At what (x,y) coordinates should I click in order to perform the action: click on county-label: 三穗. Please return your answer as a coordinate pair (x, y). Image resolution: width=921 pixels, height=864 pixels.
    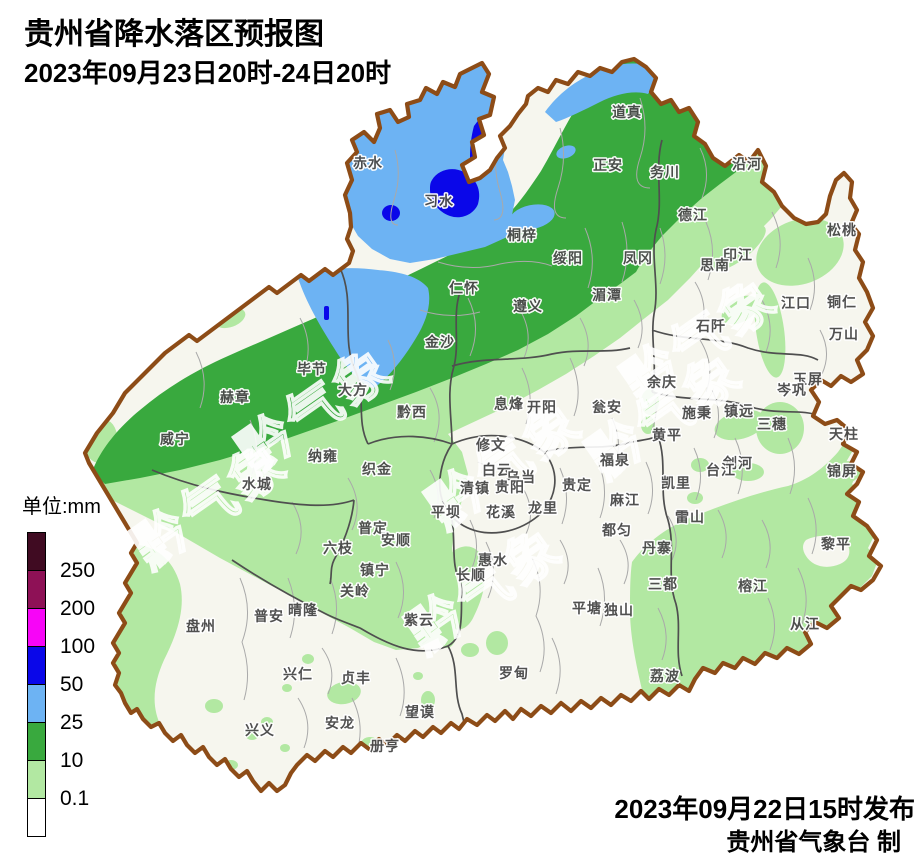
    Looking at the image, I should click on (772, 424).